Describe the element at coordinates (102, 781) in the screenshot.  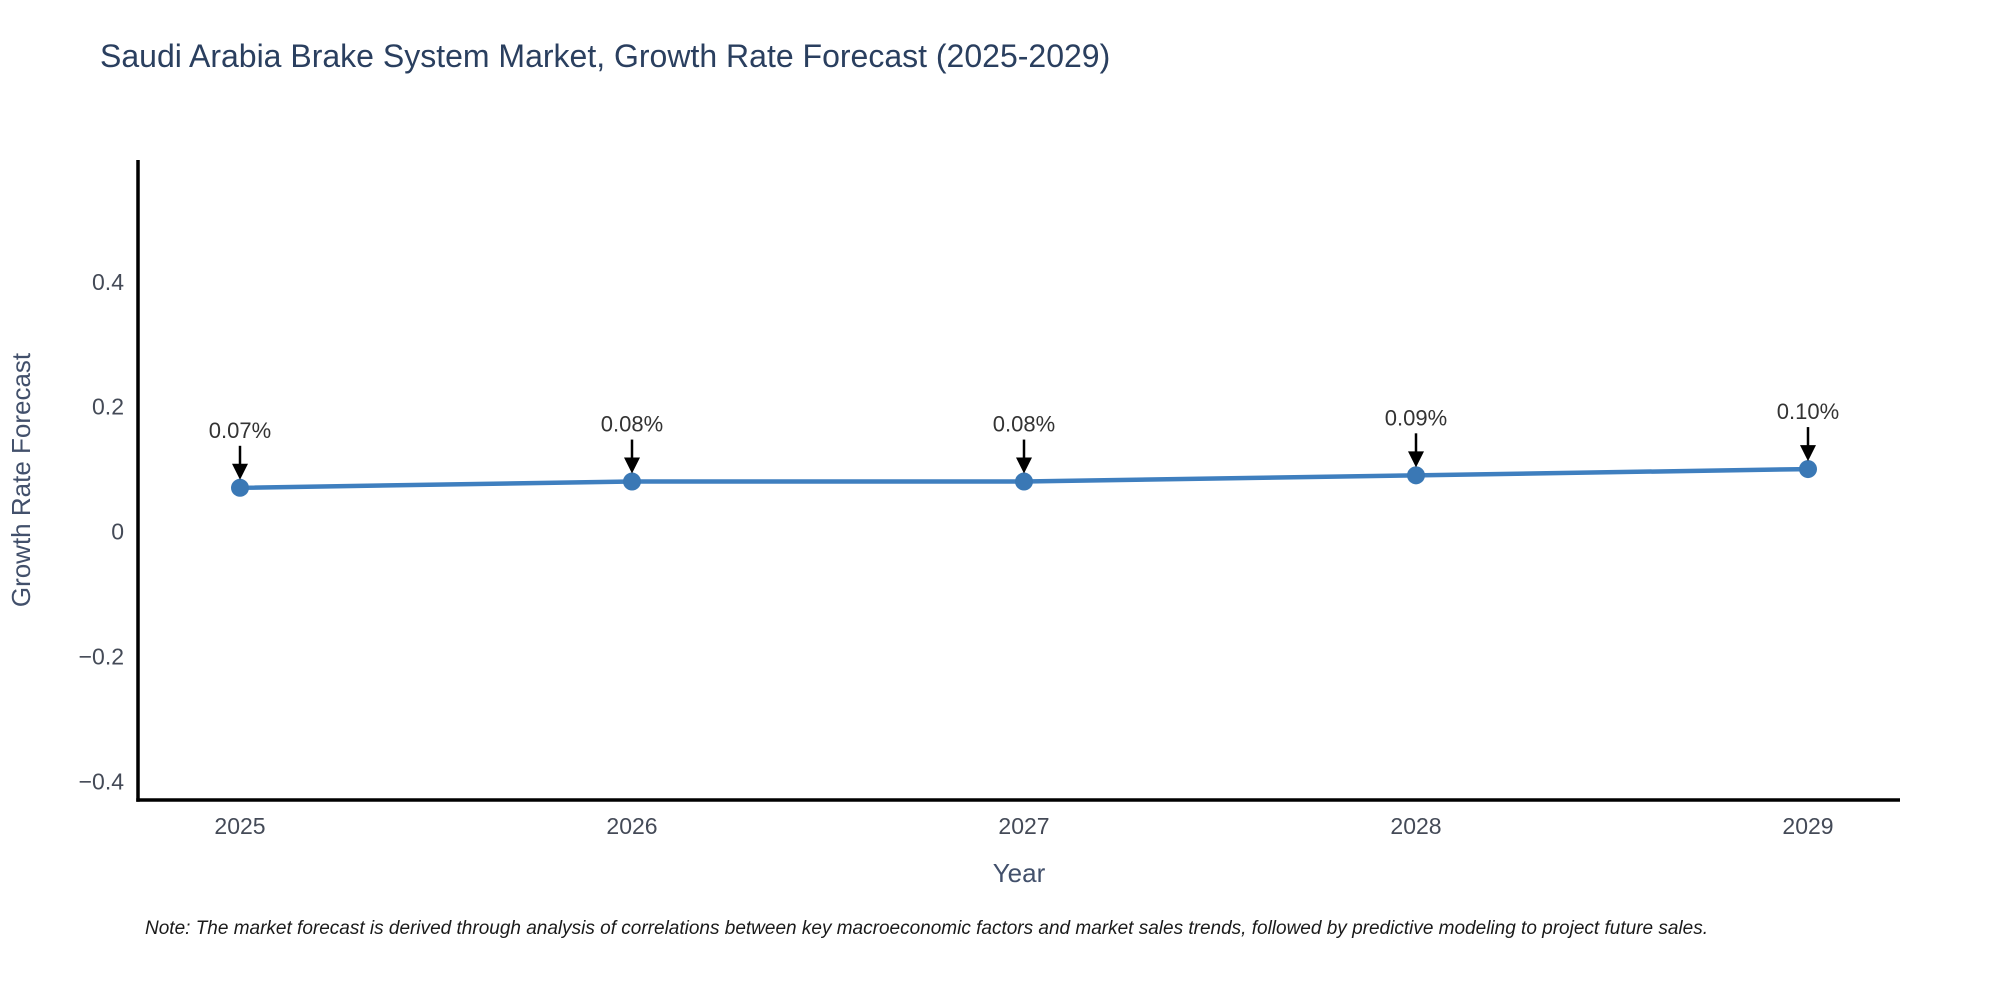
I see `y-tick-label: −0.4` at that location.